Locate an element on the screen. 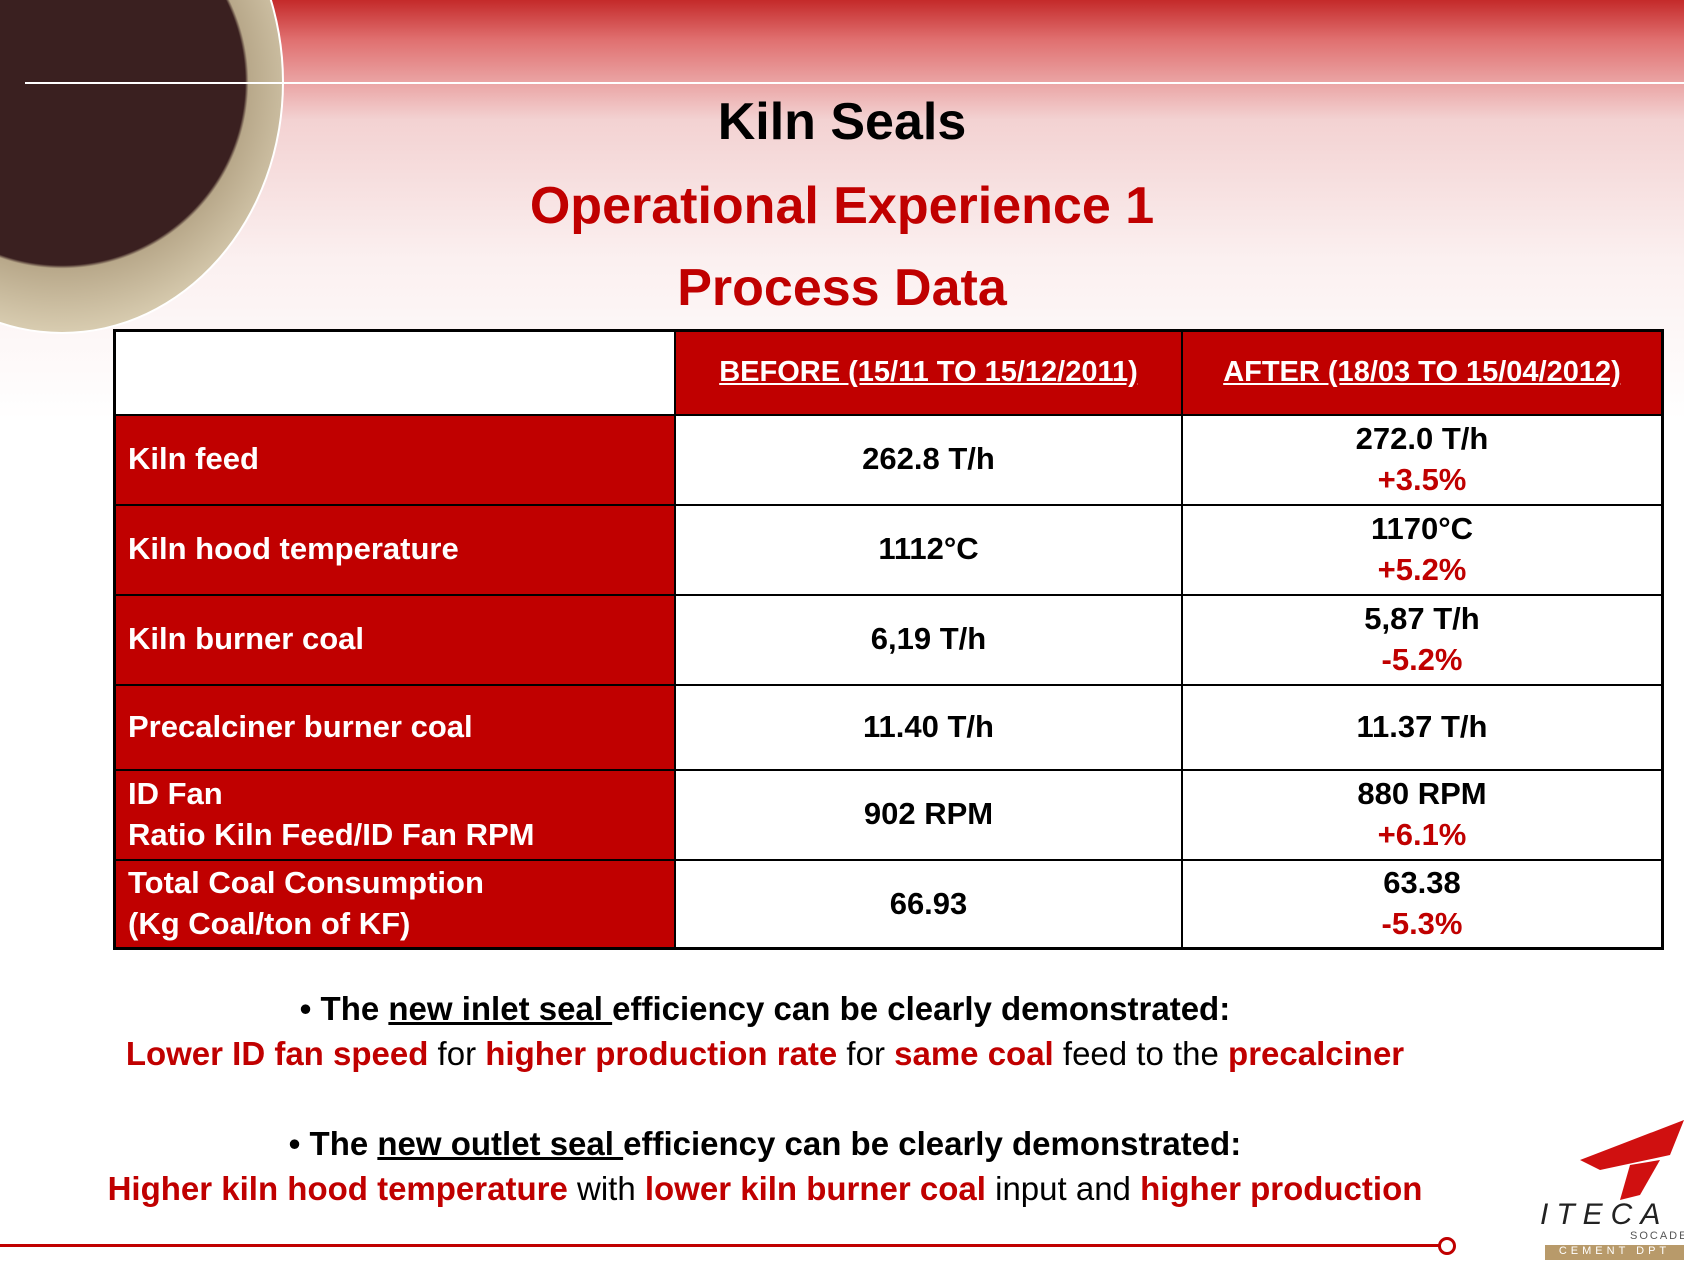 The height and width of the screenshot is (1262, 1684). row-label: ID Fan Ratio Kiln Feed/ID Fan RPM is located at coordinates (394, 814).